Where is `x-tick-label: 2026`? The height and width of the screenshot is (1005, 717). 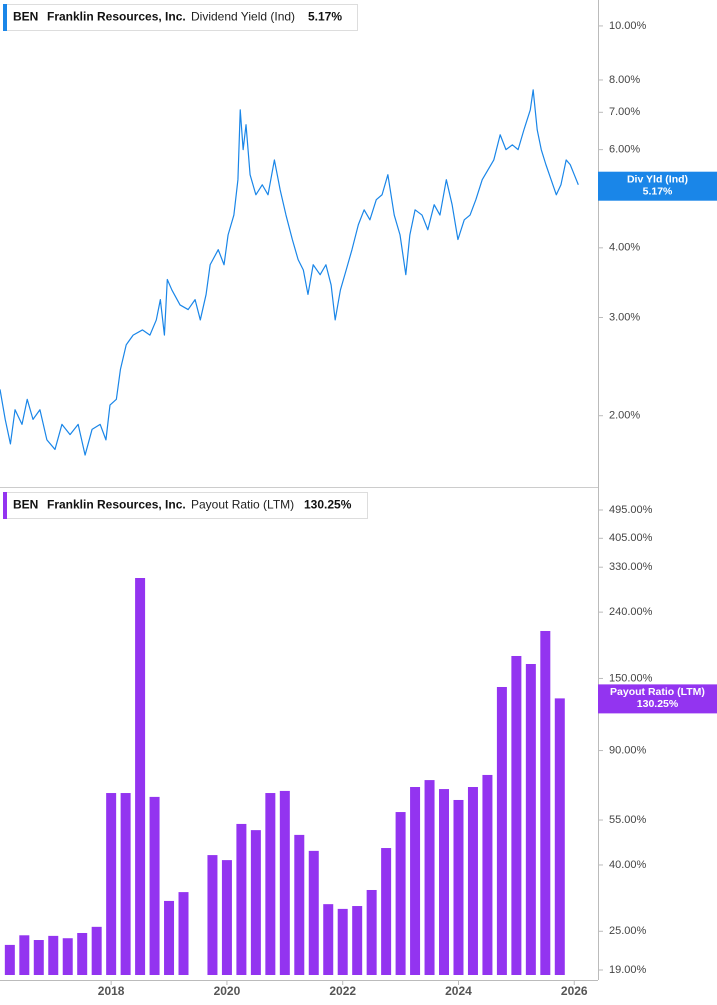 x-tick-label: 2026 is located at coordinates (574, 991).